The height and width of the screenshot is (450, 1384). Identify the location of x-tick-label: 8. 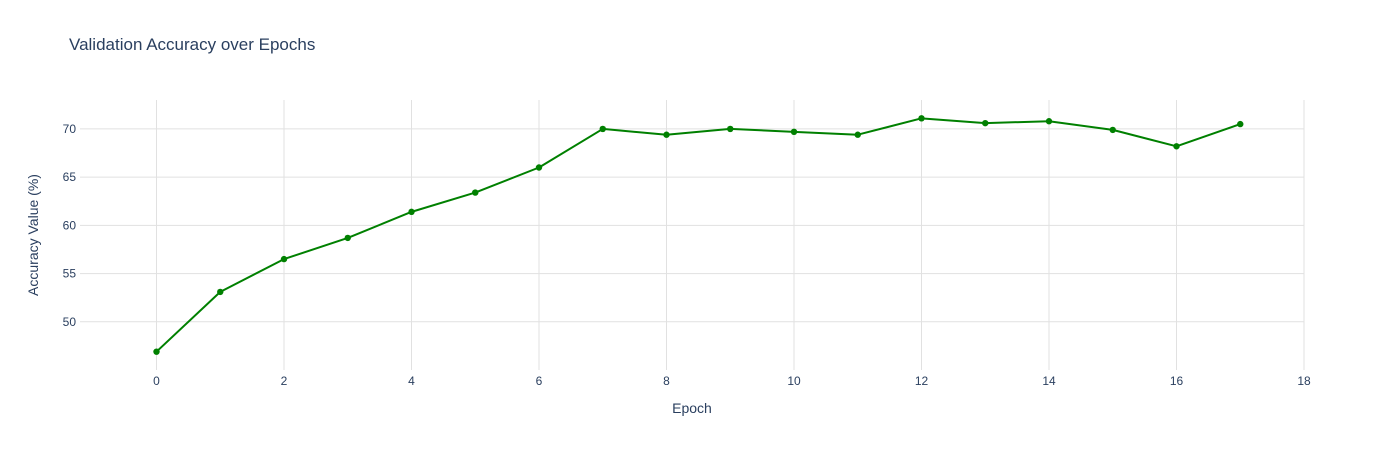
(666, 381).